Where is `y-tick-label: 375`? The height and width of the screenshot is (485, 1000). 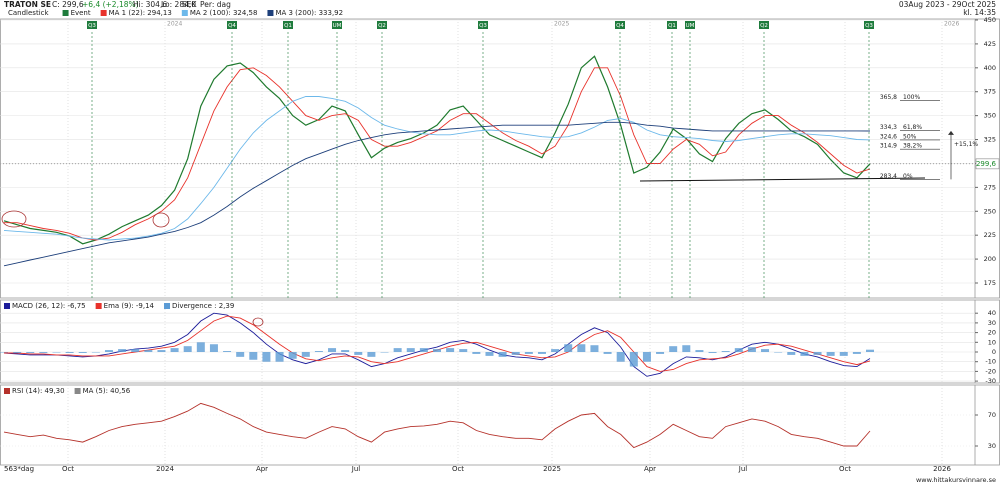
y-tick-label: 375 is located at coordinates (990, 92).